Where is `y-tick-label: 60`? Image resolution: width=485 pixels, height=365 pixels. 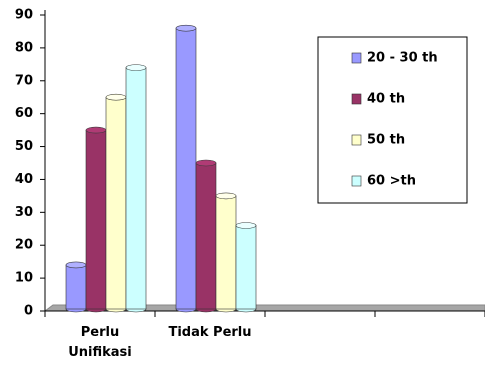
y-tick-label: 60 is located at coordinates (24, 113).